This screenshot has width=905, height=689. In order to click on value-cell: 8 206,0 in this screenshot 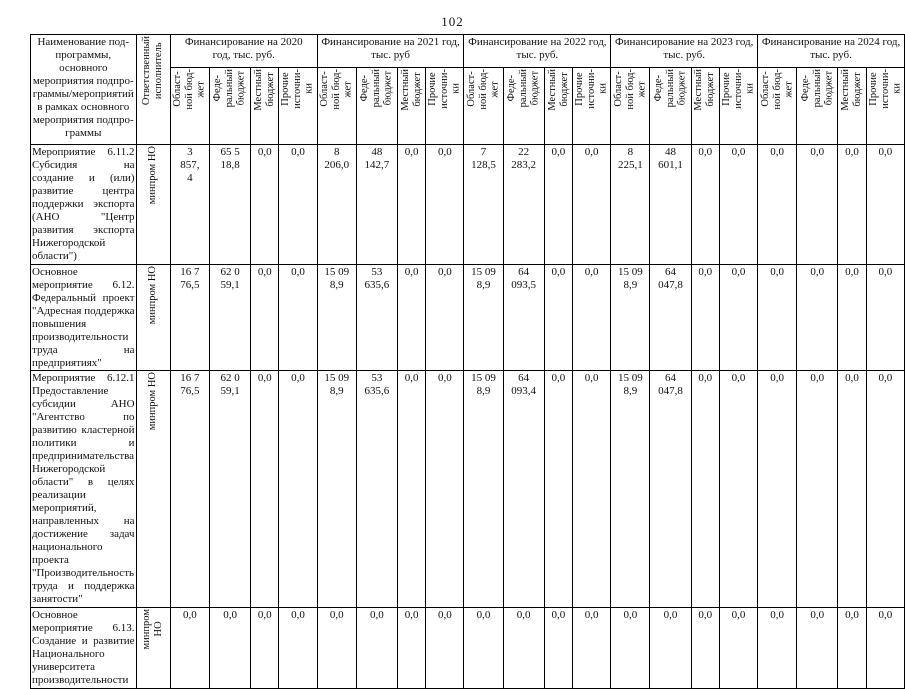, I will do `click(336, 204)`.